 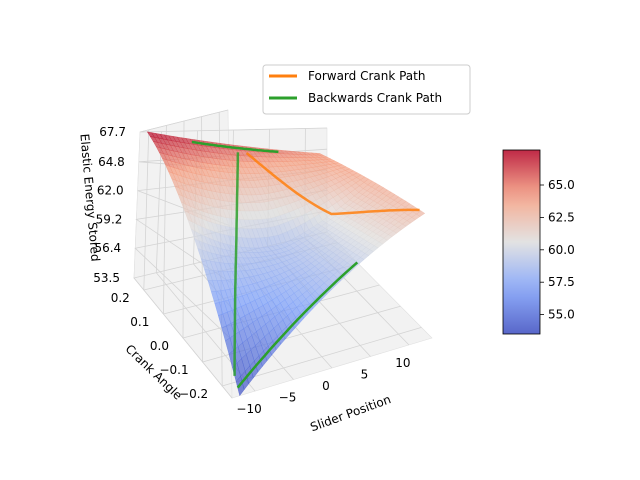 I want to click on colorbar-gradient, so click(x=521, y=242).